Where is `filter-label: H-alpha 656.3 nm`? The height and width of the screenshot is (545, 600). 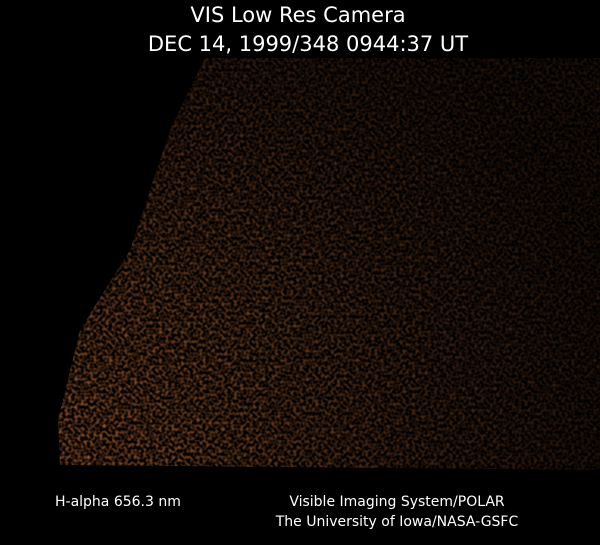 filter-label: H-alpha 656.3 nm is located at coordinates (118, 502).